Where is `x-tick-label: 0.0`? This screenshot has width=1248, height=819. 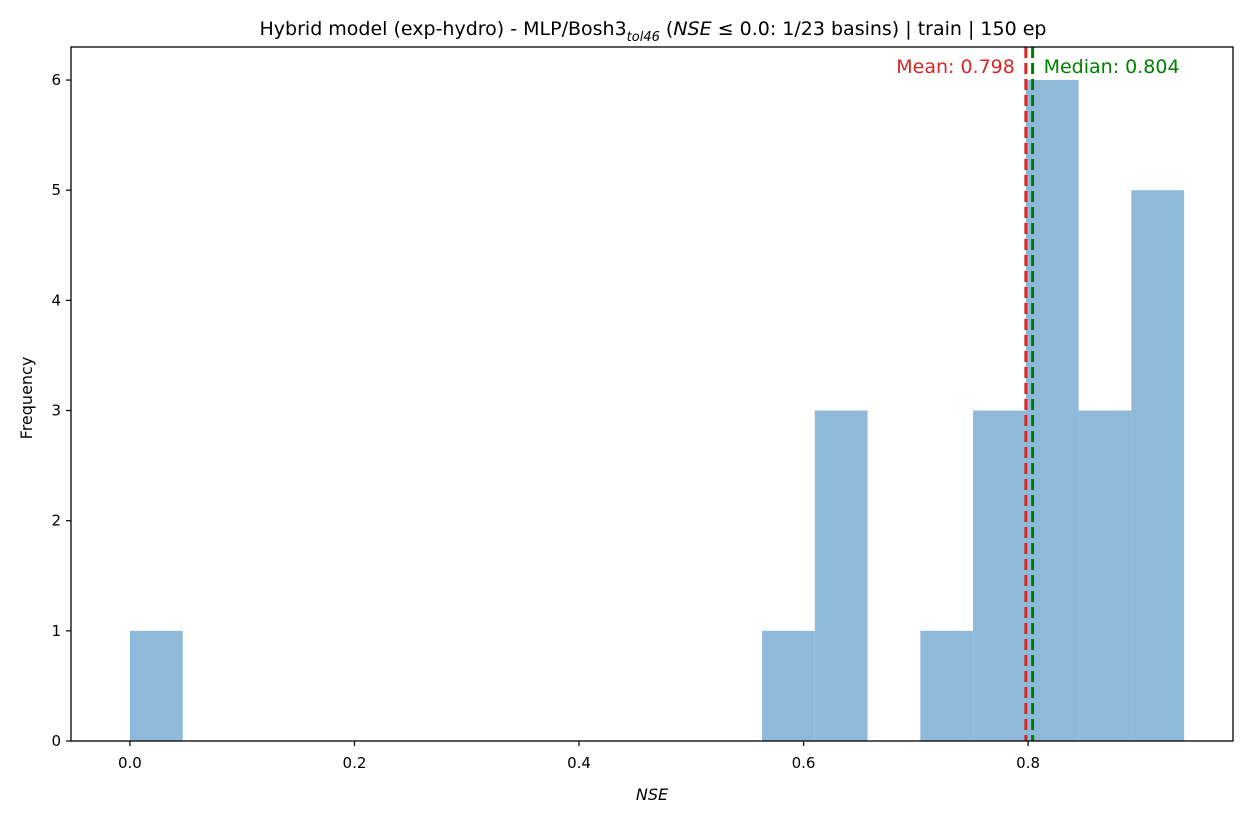 x-tick-label: 0.0 is located at coordinates (130, 763).